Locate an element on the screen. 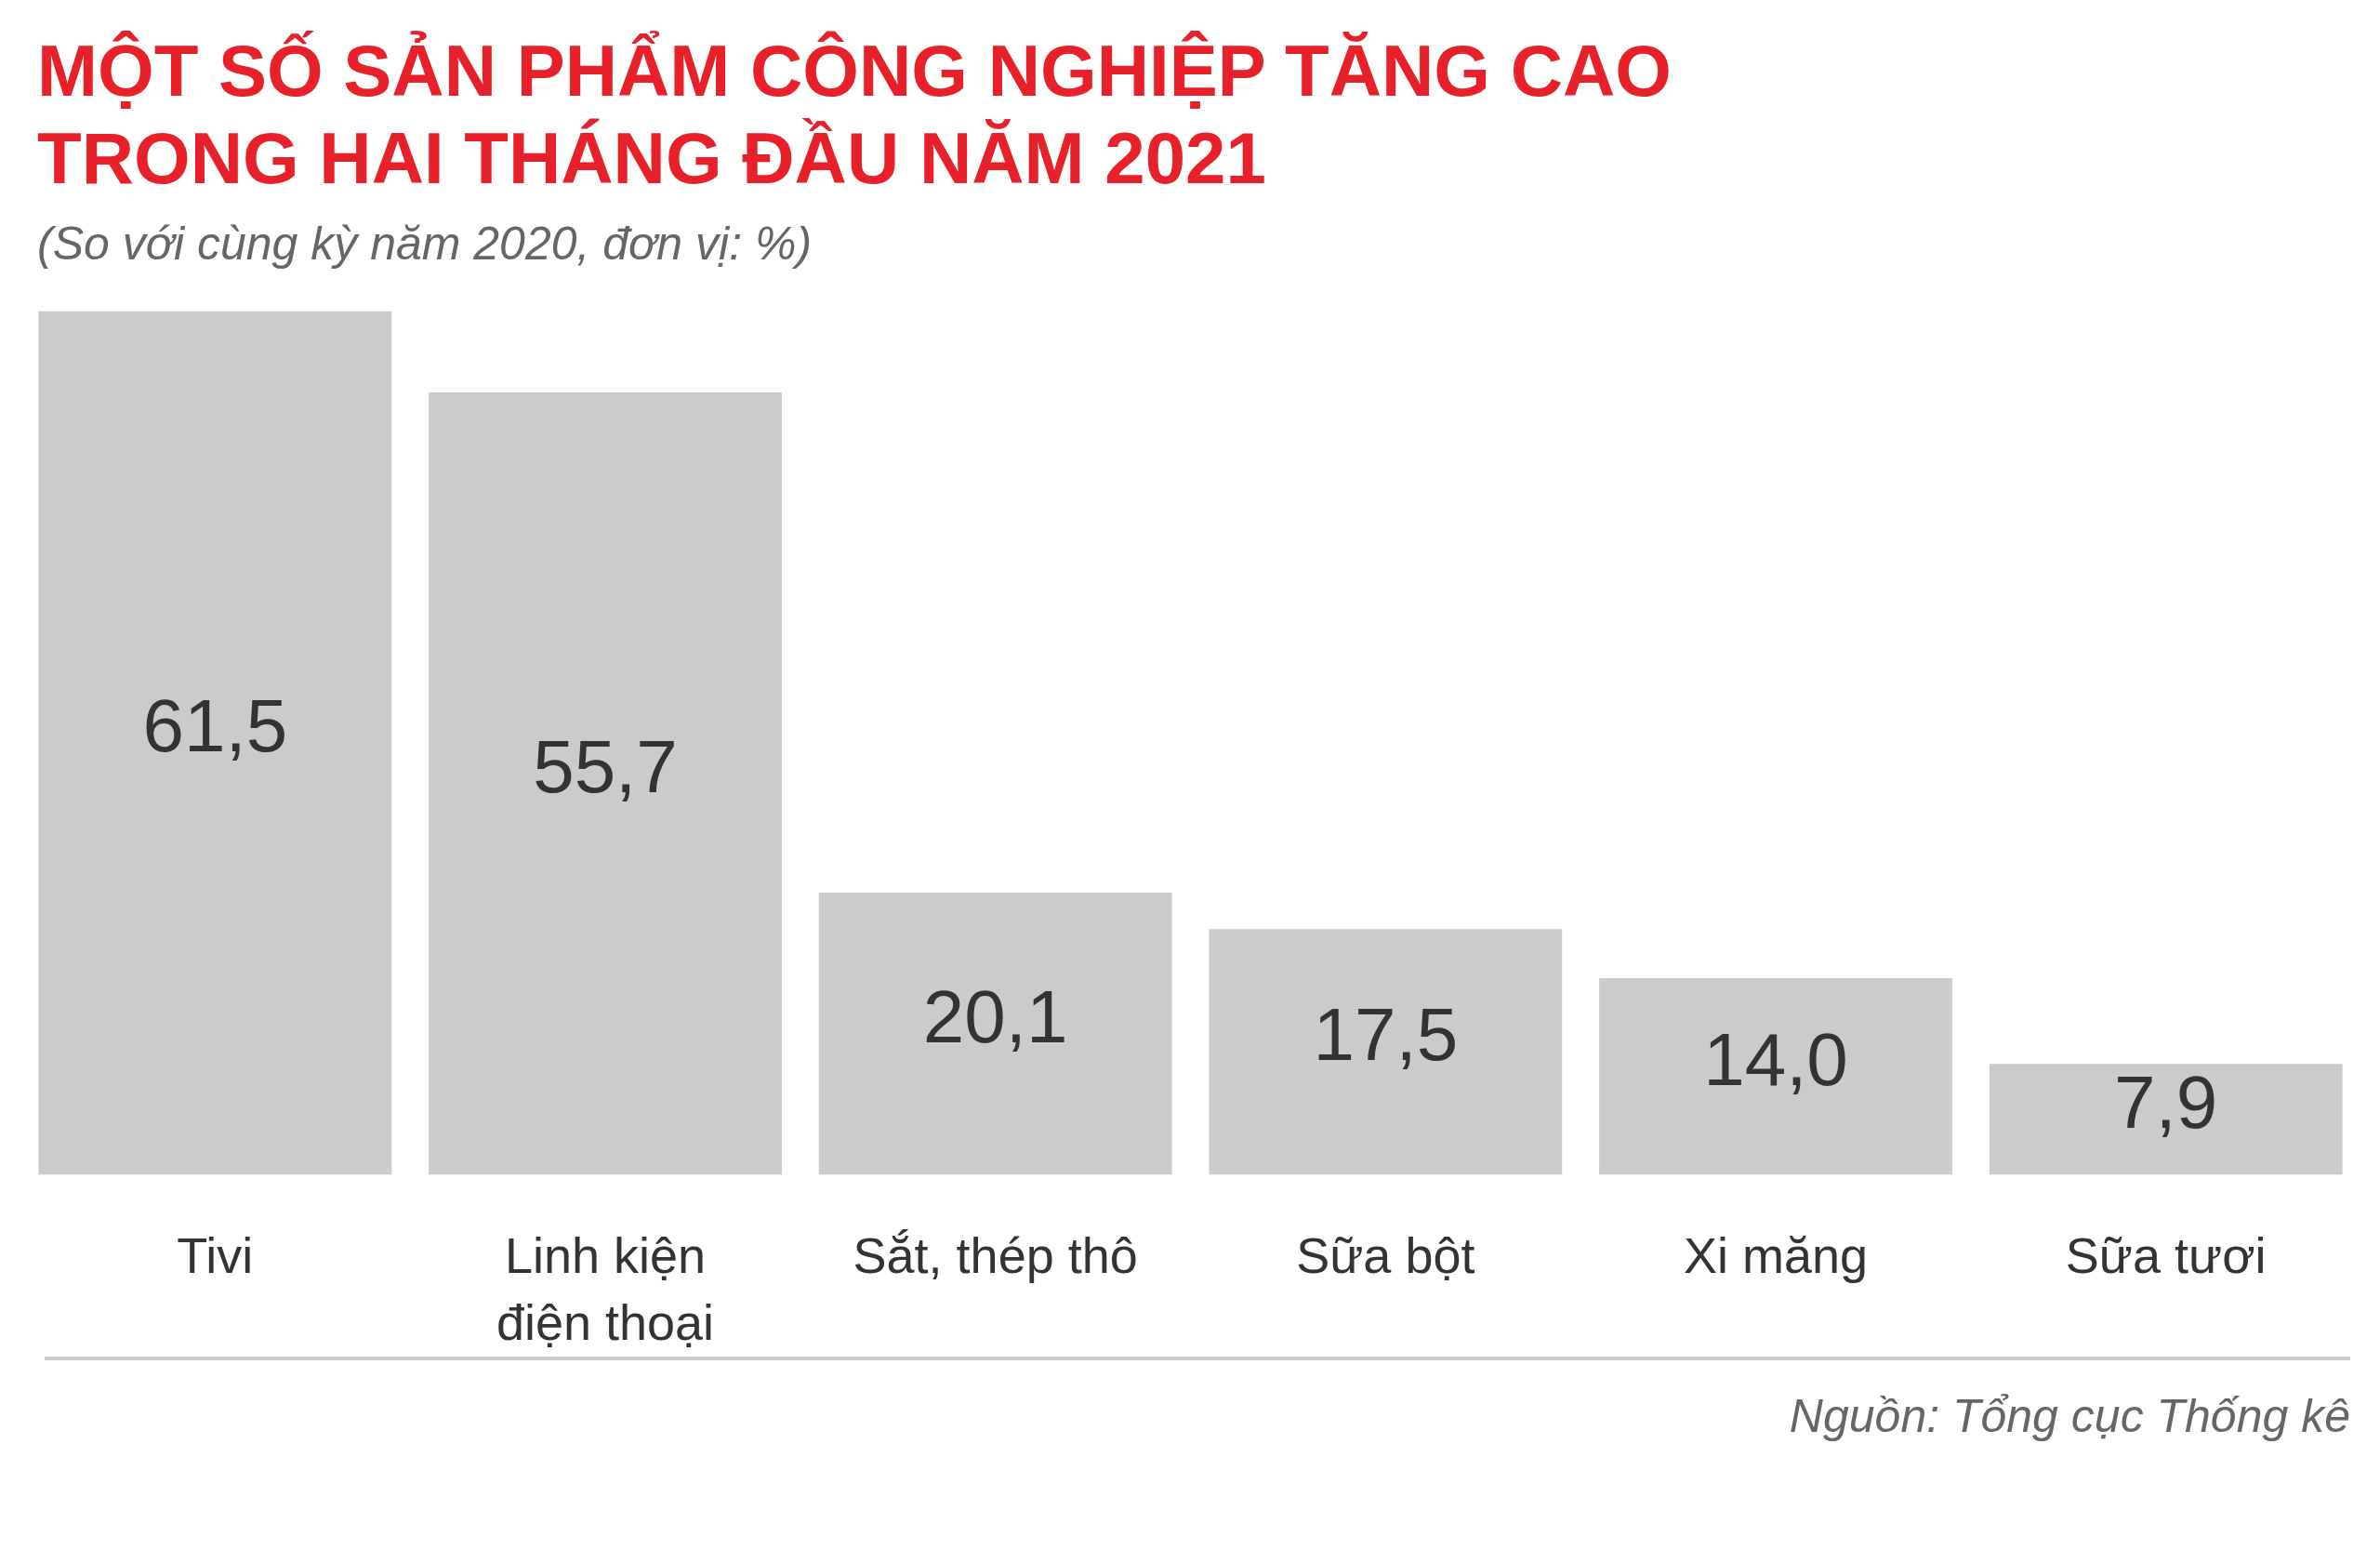 The width and height of the screenshot is (2380, 1563). text: Nguồn: Tổng cục Thống kê is located at coordinates (2069, 1416).